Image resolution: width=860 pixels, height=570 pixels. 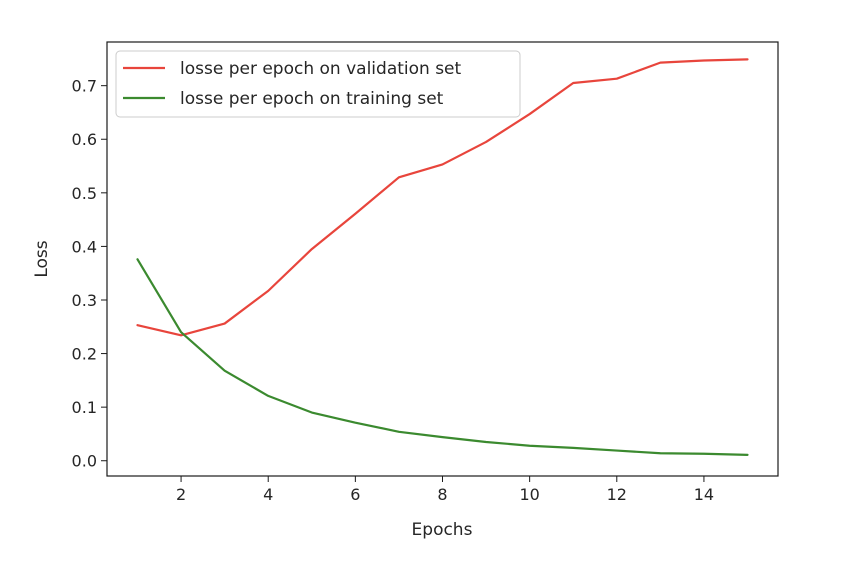 What do you see at coordinates (529, 494) in the screenshot?
I see `x-tick-label: 10` at bounding box center [529, 494].